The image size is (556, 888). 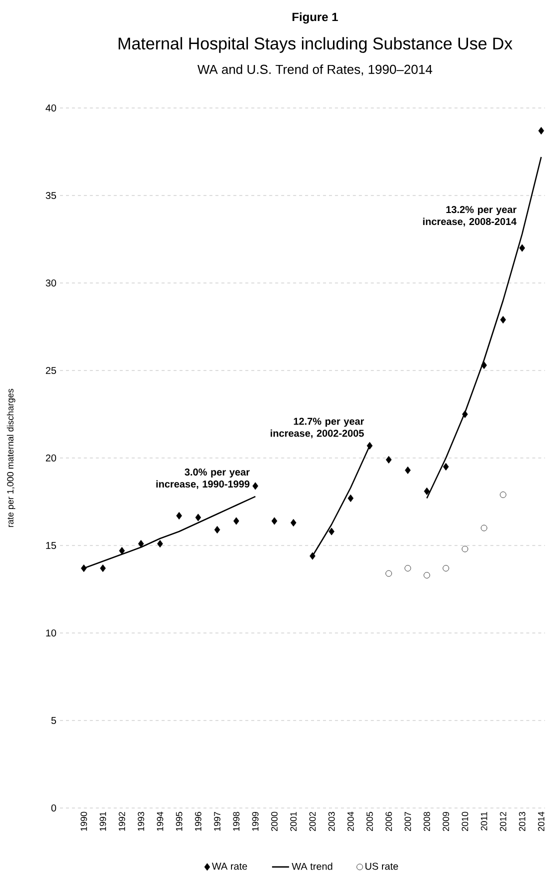 I want to click on x-tick-label: 2009, so click(x=446, y=822).